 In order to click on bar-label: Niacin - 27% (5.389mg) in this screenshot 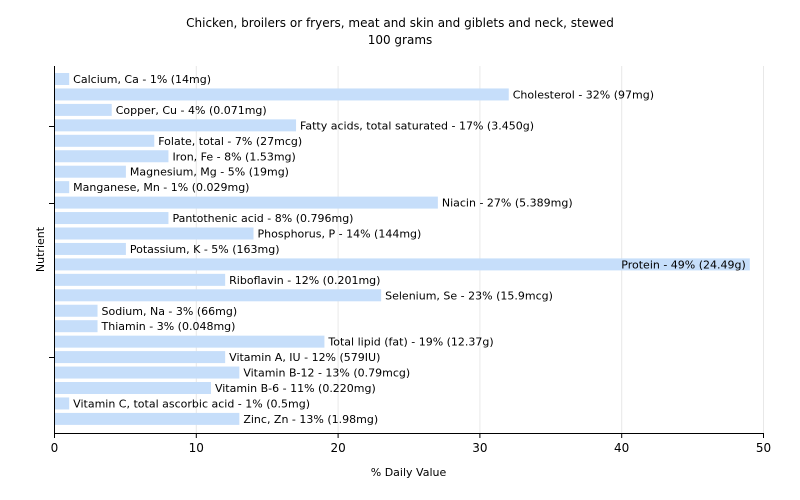, I will do `click(507, 203)`.